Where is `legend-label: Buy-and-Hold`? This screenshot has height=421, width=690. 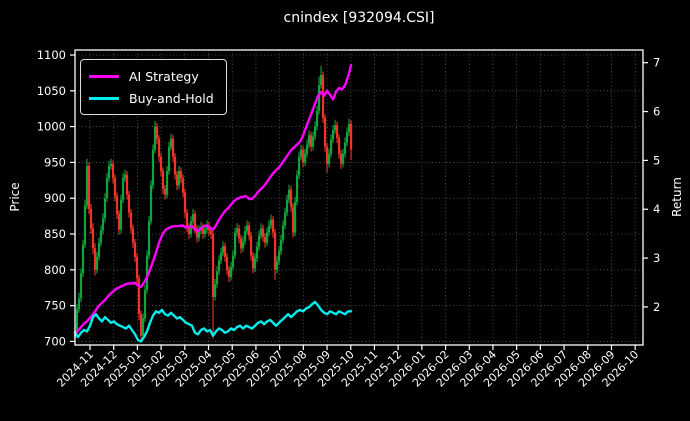 legend-label: Buy-and-Hold is located at coordinates (171, 98).